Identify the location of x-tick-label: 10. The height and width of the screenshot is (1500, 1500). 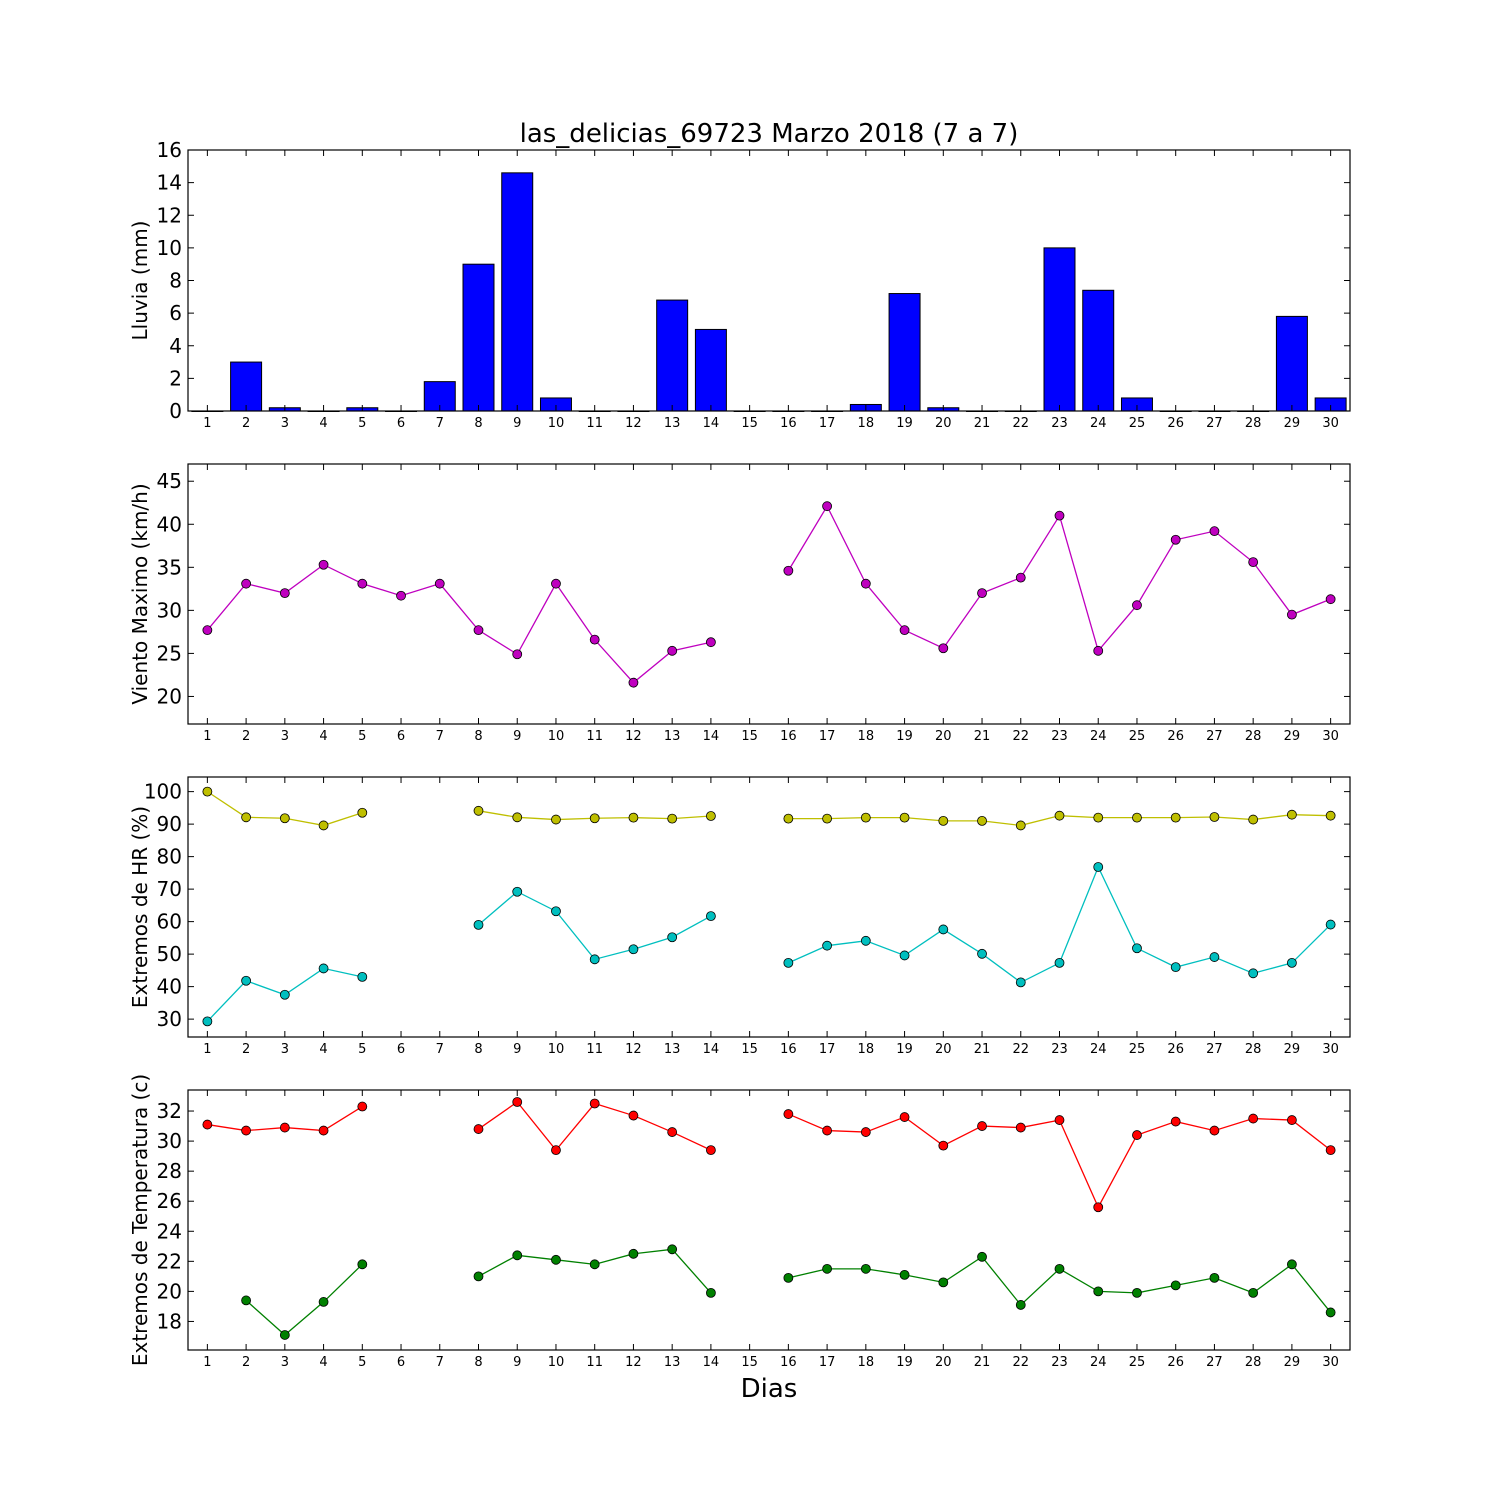
(556, 1362).